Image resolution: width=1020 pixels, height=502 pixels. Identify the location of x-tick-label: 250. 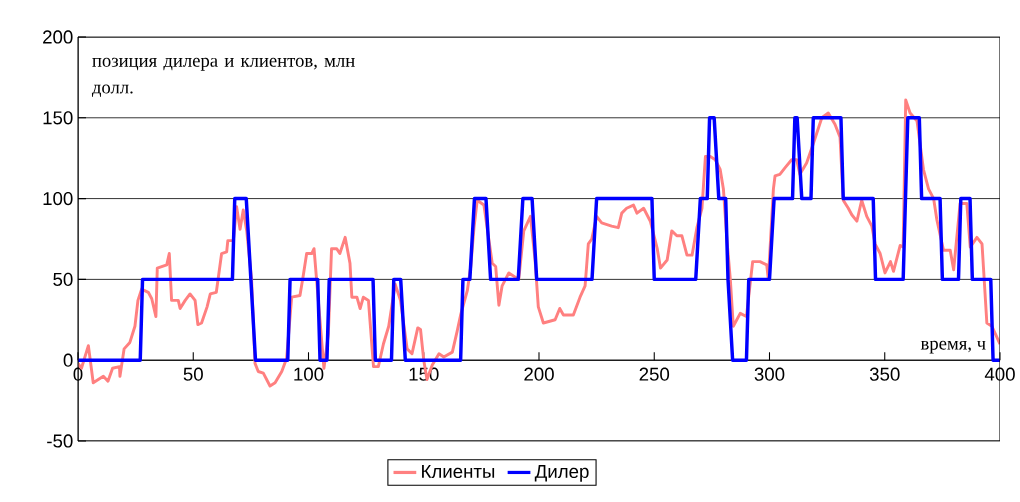
(654, 374).